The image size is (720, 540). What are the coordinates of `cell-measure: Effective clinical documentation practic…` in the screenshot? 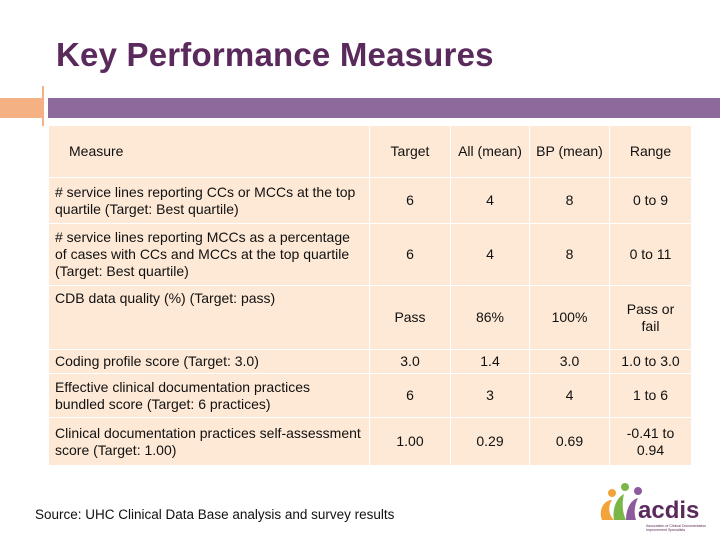 It's located at (209, 395).